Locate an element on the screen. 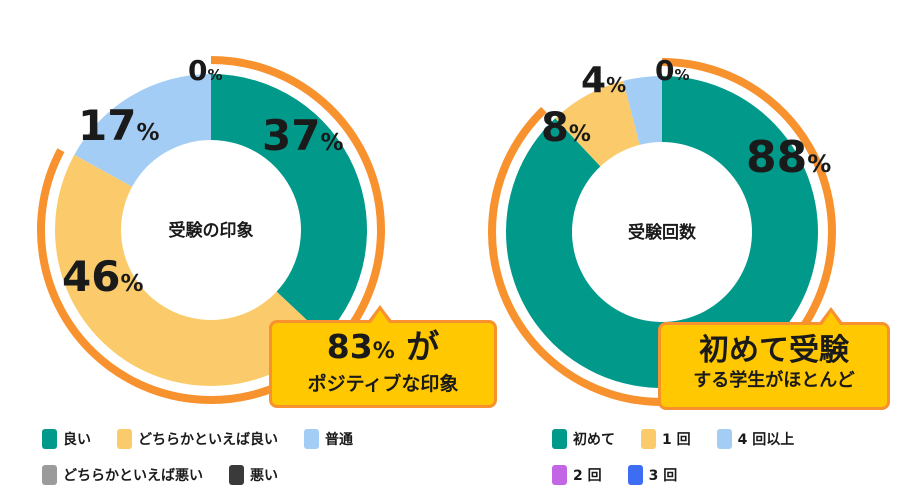 The image size is (900, 500). callout-headline: 83% が is located at coordinates (383, 346).